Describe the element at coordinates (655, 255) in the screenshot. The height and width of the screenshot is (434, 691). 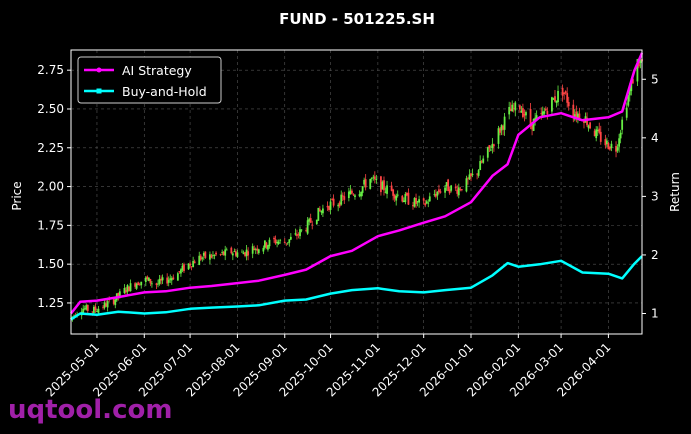
I see `y2-tick-label: 2` at that location.